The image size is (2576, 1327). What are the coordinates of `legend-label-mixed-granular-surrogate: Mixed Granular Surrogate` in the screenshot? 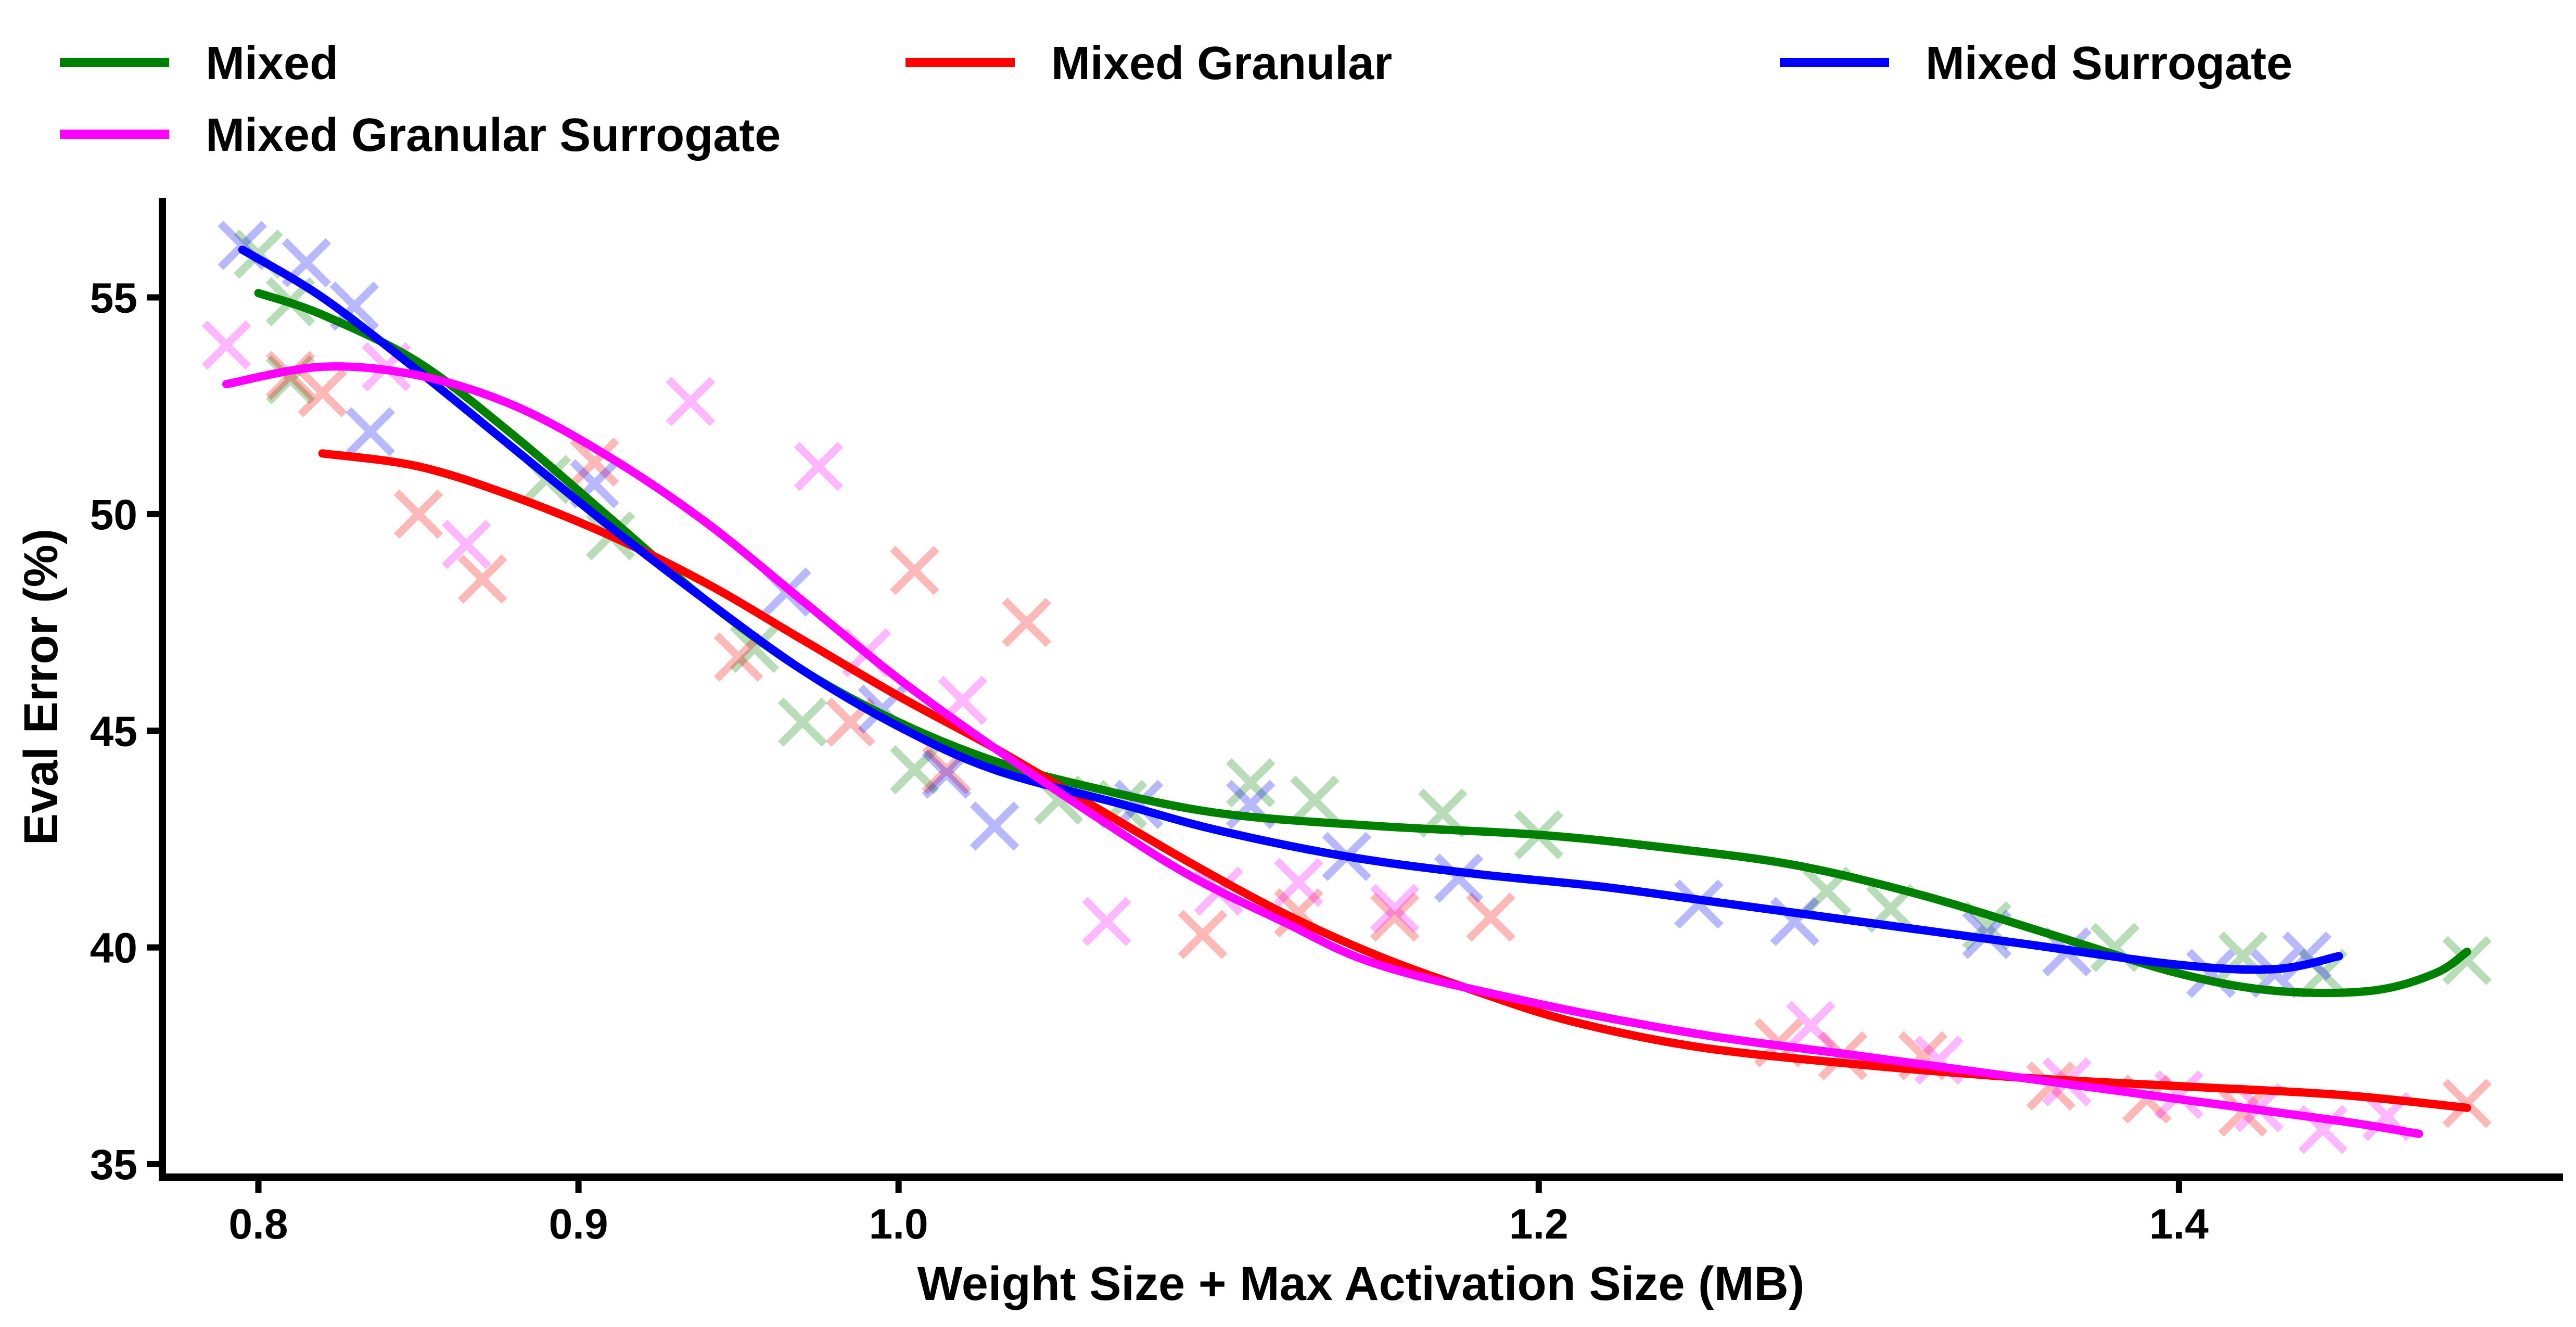 It's located at (493, 135).